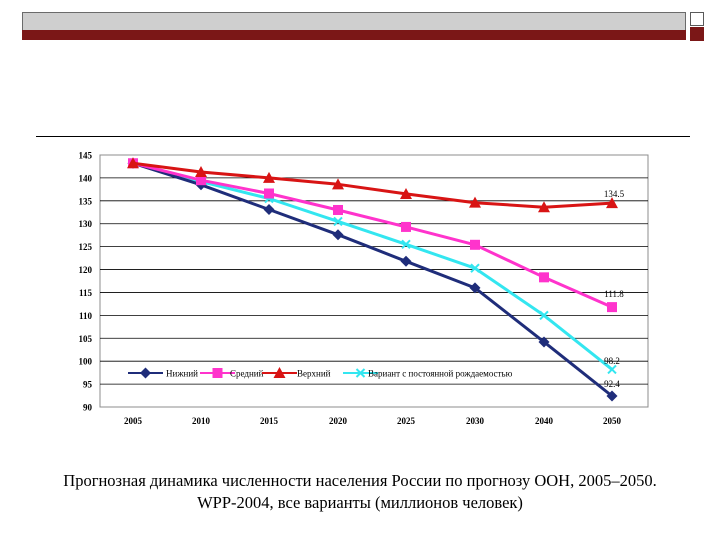 The height and width of the screenshot is (540, 720). I want to click on x-tick-label: 2010, so click(201, 421).